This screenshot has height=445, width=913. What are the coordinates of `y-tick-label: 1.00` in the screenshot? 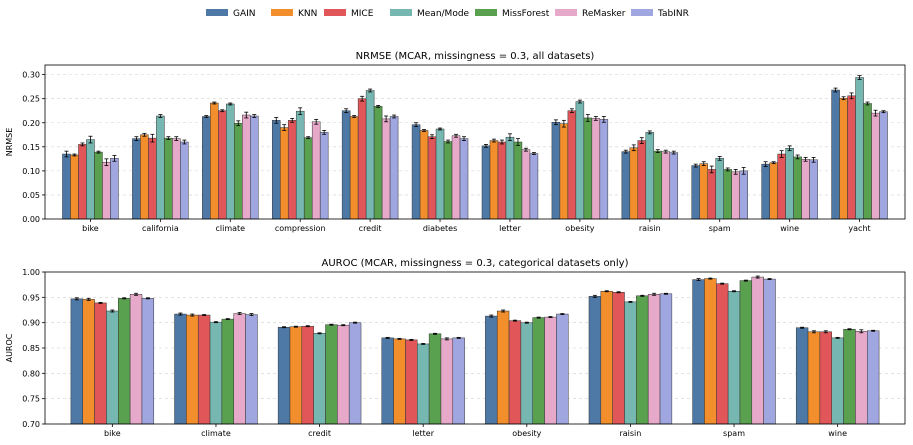 It's located at (31, 272).